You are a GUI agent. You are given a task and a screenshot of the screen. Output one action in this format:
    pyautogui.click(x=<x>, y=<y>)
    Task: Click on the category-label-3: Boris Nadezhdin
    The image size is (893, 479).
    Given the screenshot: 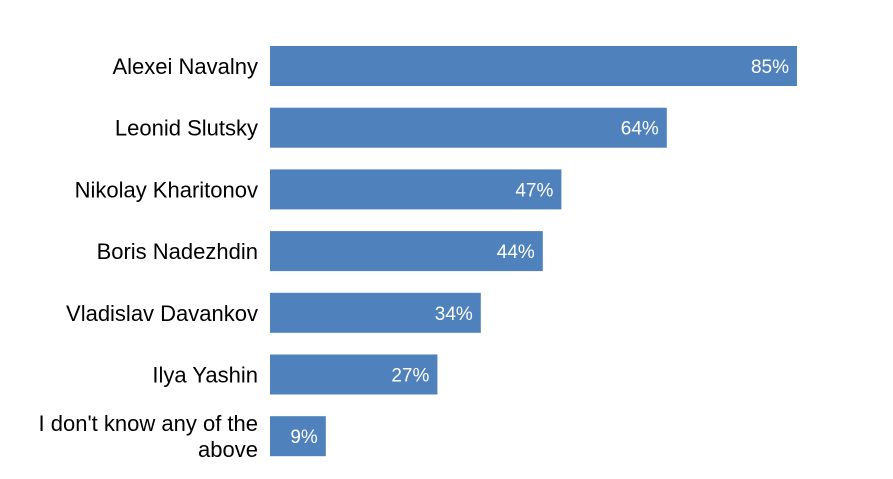 What is the action you would take?
    pyautogui.click(x=177, y=251)
    